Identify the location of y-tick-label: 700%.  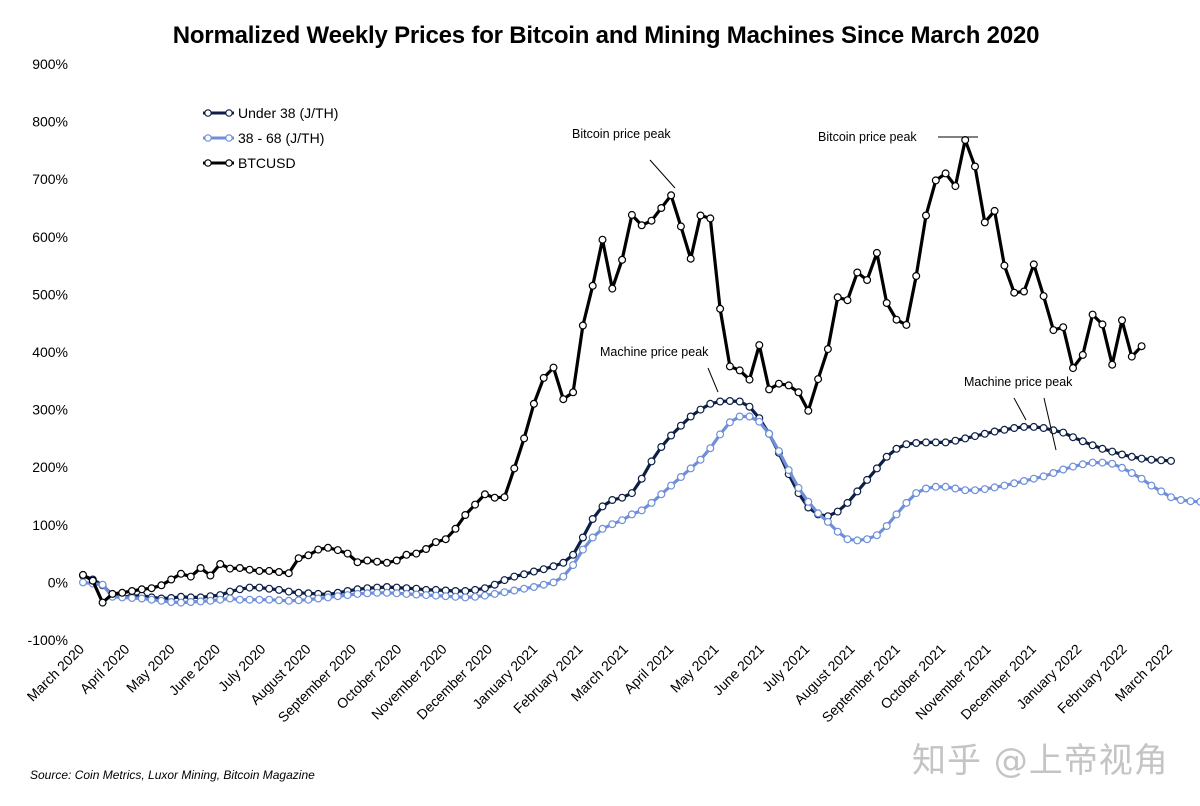
(50, 179).